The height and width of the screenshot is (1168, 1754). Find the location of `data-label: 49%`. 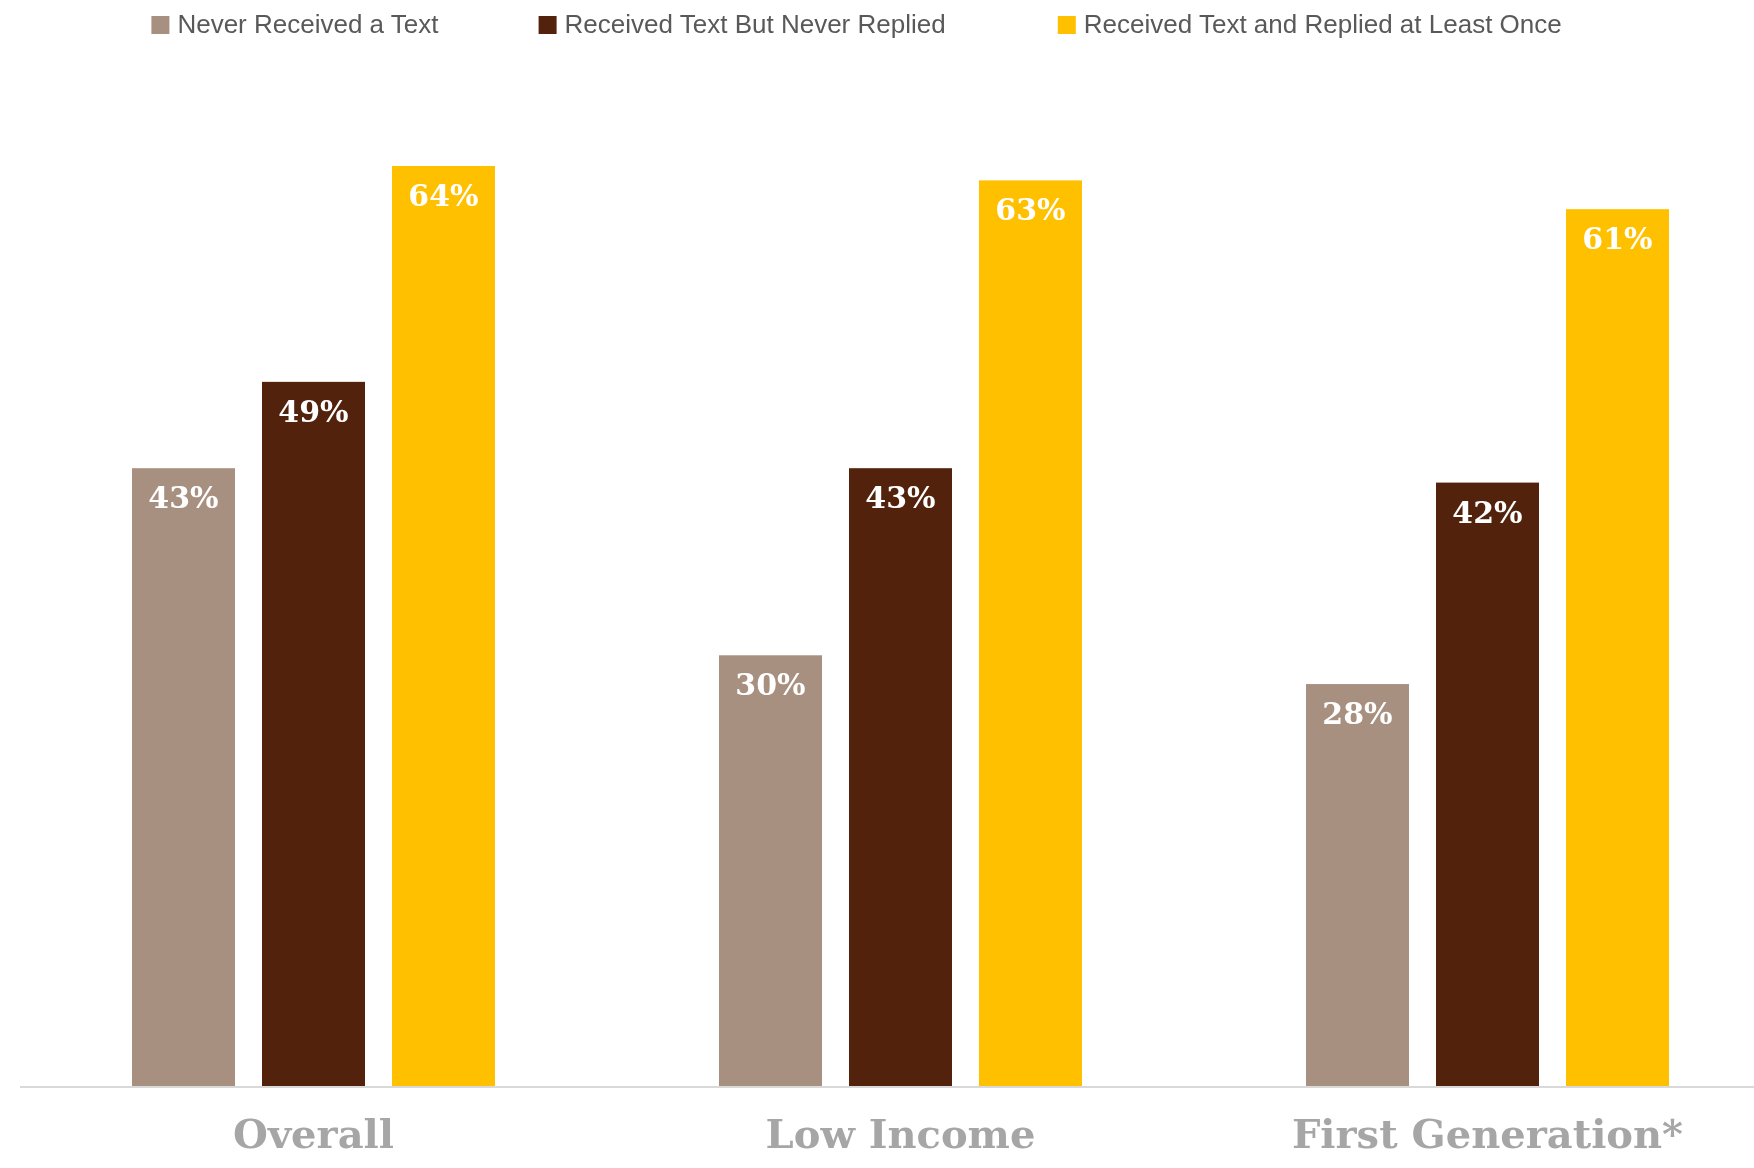

data-label: 49% is located at coordinates (313, 411).